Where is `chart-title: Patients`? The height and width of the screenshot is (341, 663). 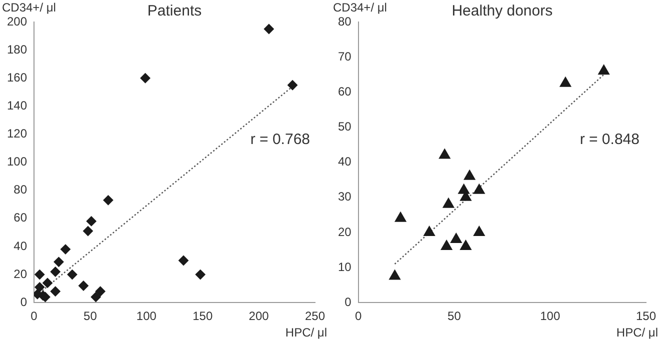 chart-title: Patients is located at coordinates (174, 11).